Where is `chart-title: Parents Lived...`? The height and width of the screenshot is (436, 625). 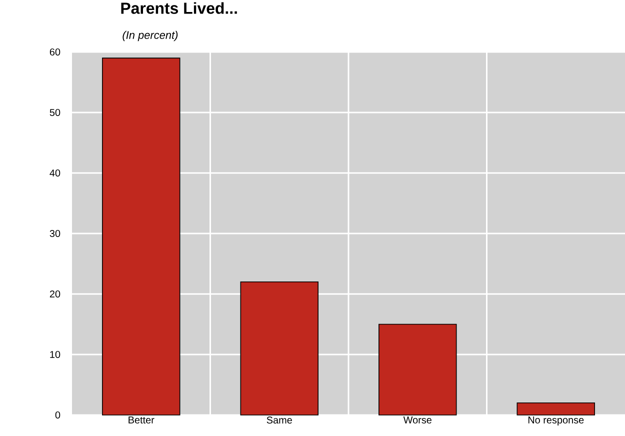
chart-title: Parents Lived... is located at coordinates (179, 8).